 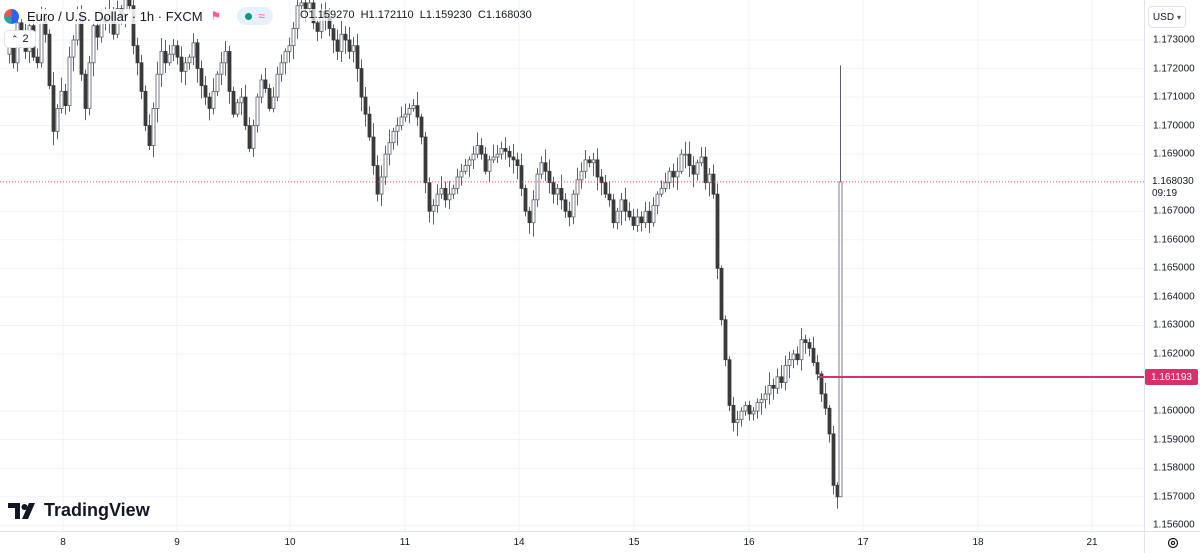 What do you see at coordinates (1174, 40) in the screenshot?
I see `price-tick-label: 1.173000` at bounding box center [1174, 40].